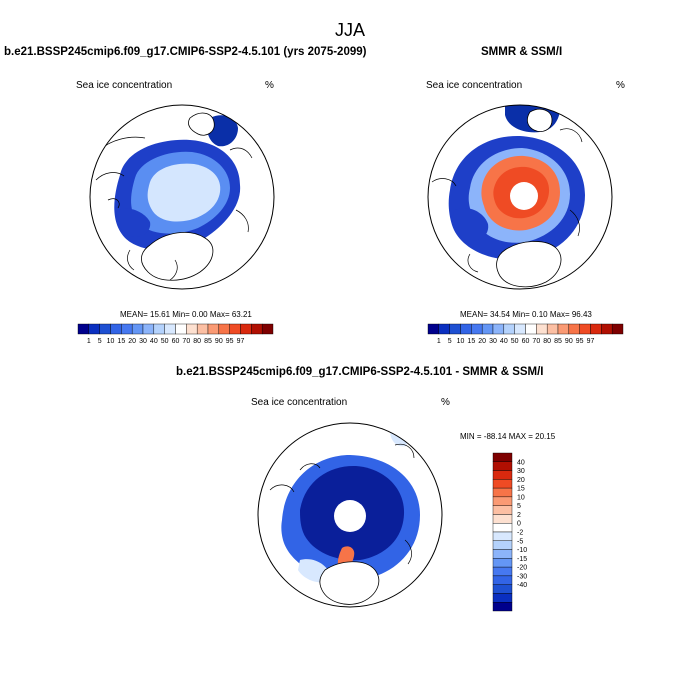 This screenshot has width=700, height=700. I want to click on obs-colorbar-tick-label: 97, so click(591, 341).